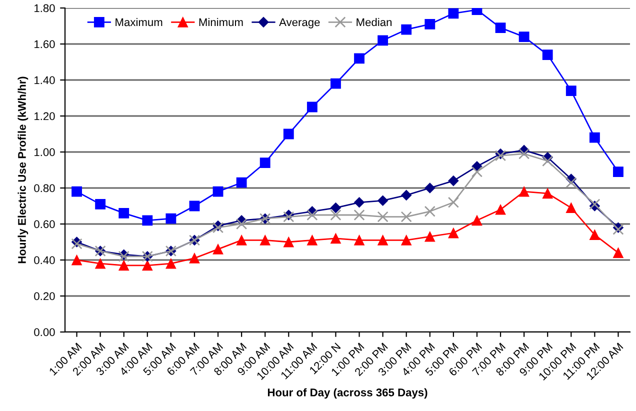  I want to click on y-tick-label: 1.00, so click(44, 152).